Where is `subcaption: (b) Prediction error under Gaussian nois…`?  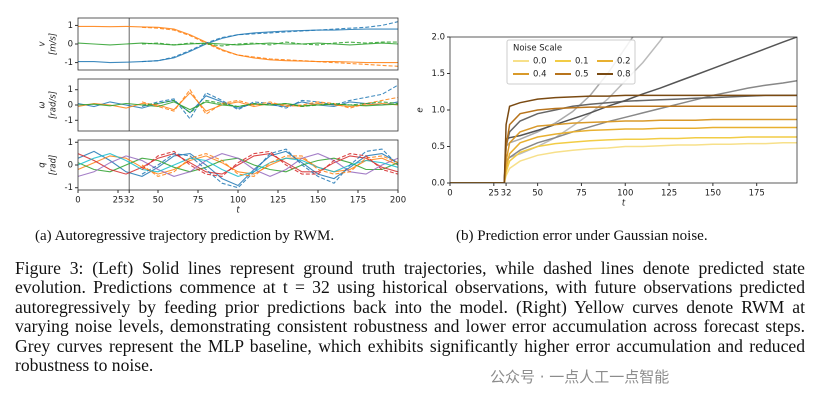
subcaption: (b) Prediction error under Gaussian nois… is located at coordinates (582, 236).